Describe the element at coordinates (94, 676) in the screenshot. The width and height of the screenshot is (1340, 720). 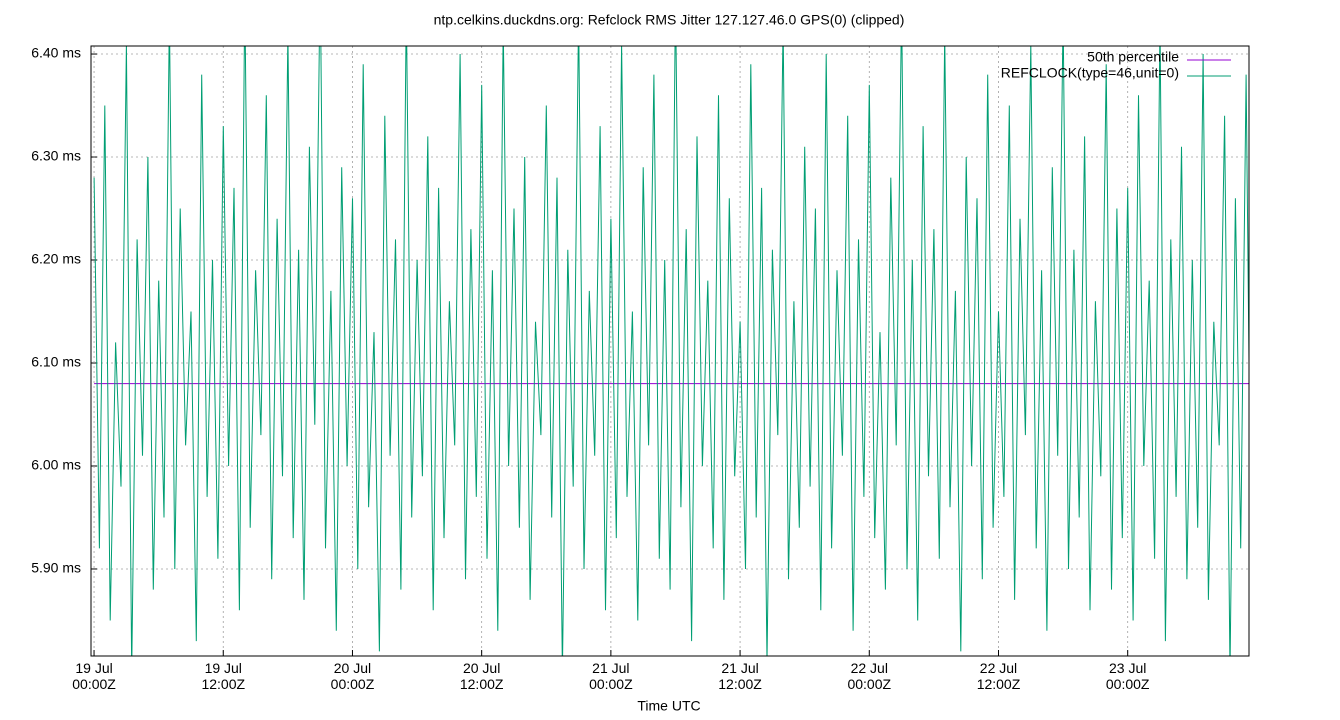
I see `x-tick-label: 19 Jul 00:00Z` at that location.